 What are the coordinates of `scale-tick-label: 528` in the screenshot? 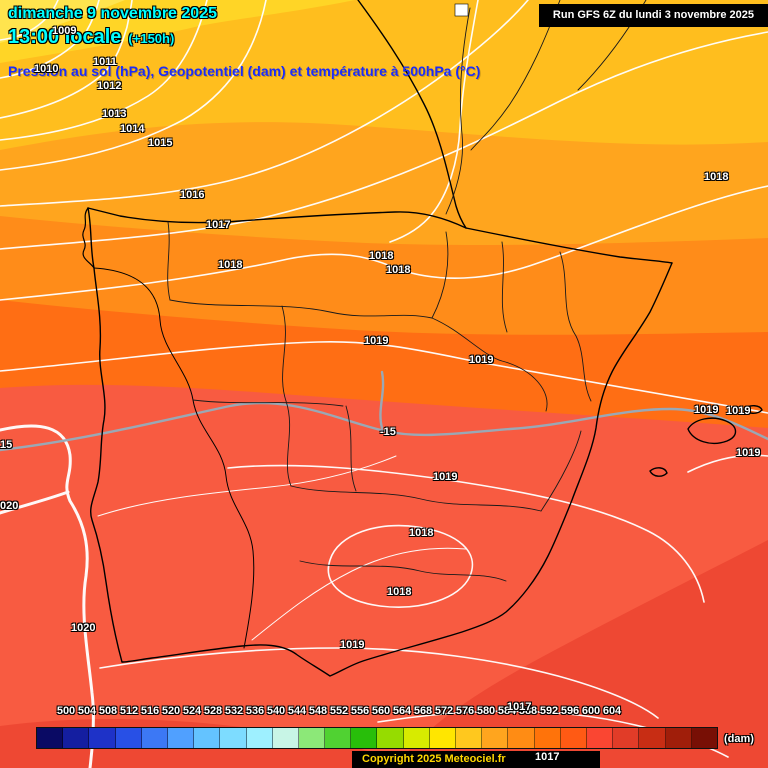 It's located at (213, 711).